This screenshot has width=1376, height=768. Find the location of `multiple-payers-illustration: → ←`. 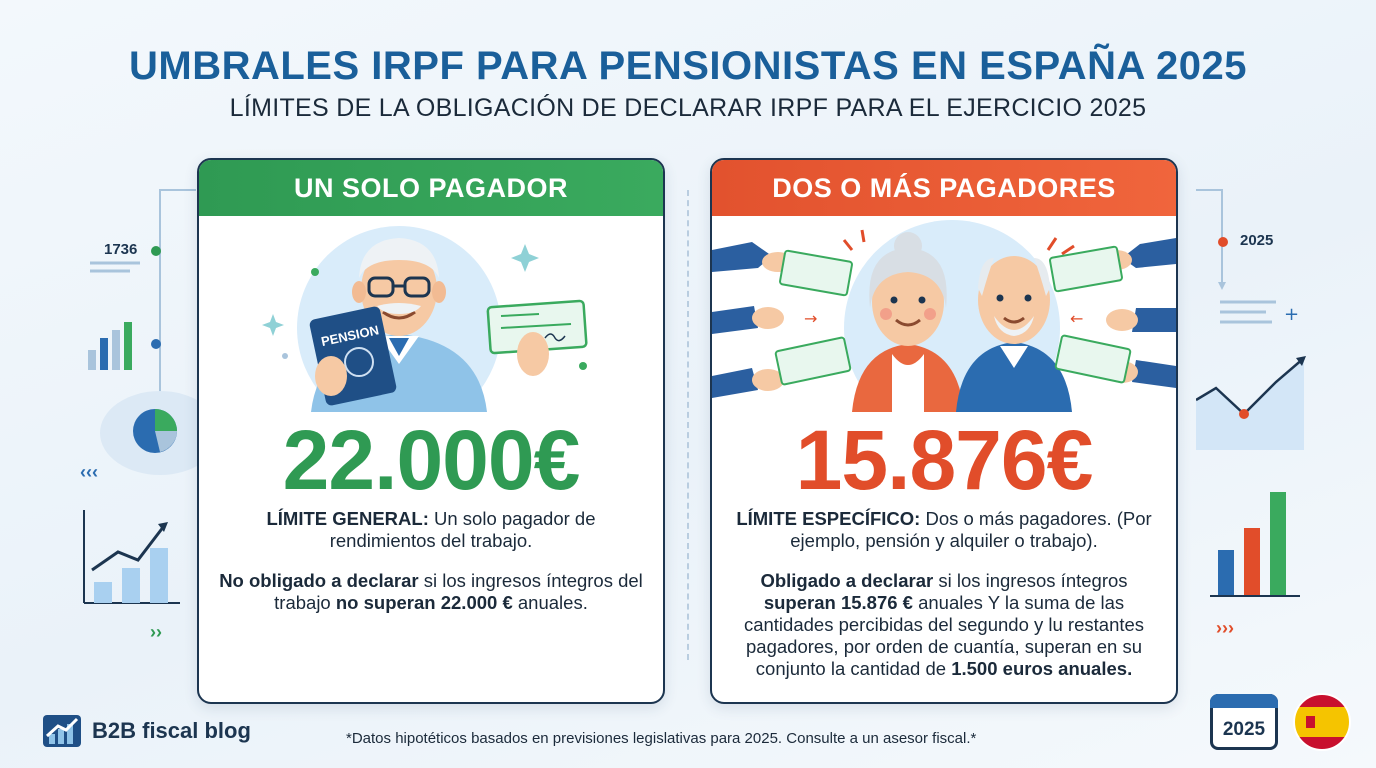

multiple-payers-illustration: → ← is located at coordinates (944, 316).